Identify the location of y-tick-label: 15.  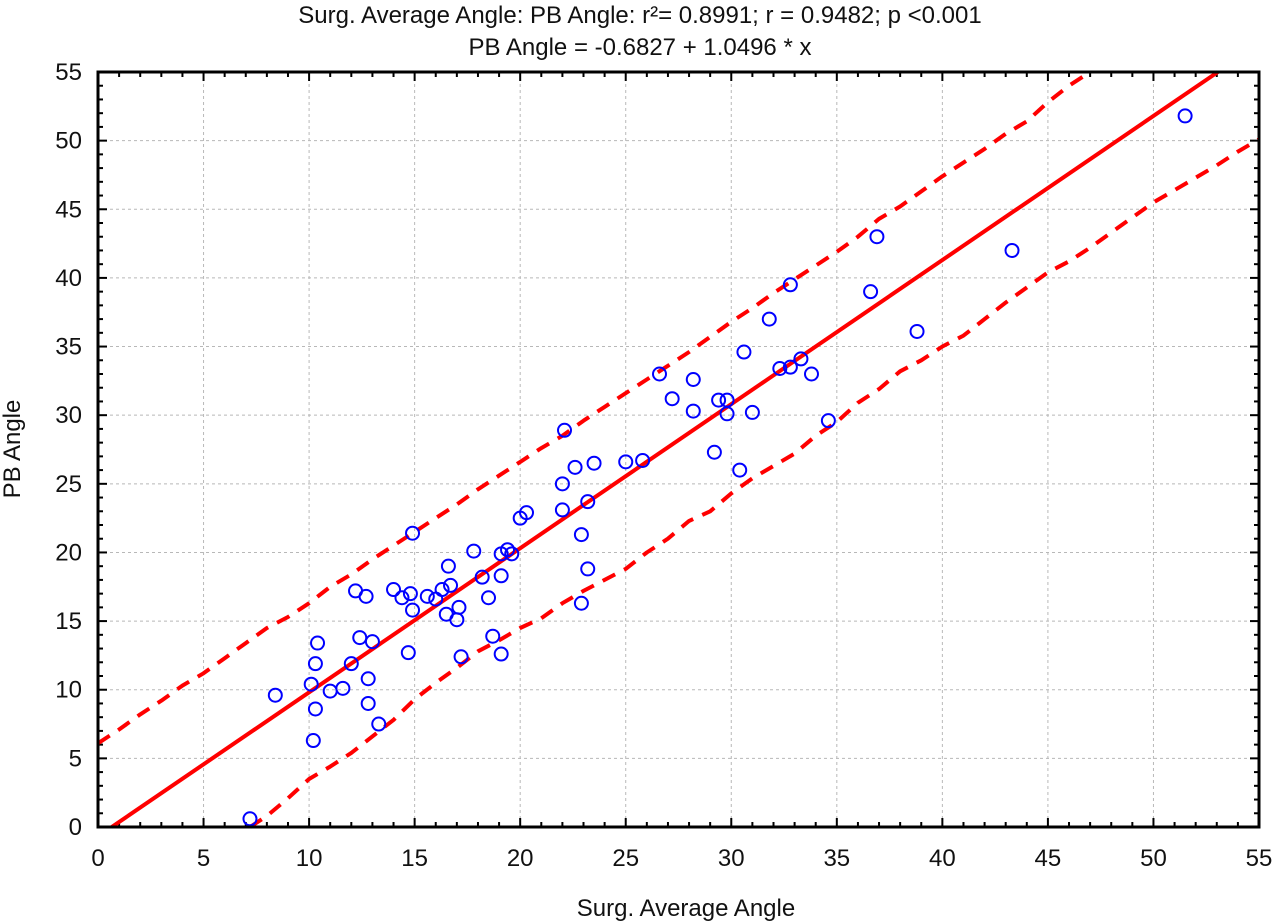
(68, 621).